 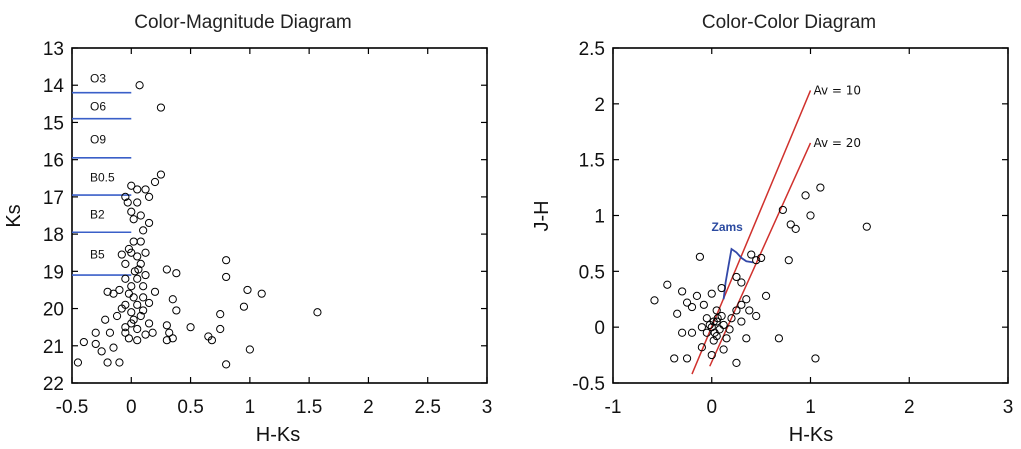 I want to click on ccd-y-tick-label: 2.5, so click(x=592, y=49).